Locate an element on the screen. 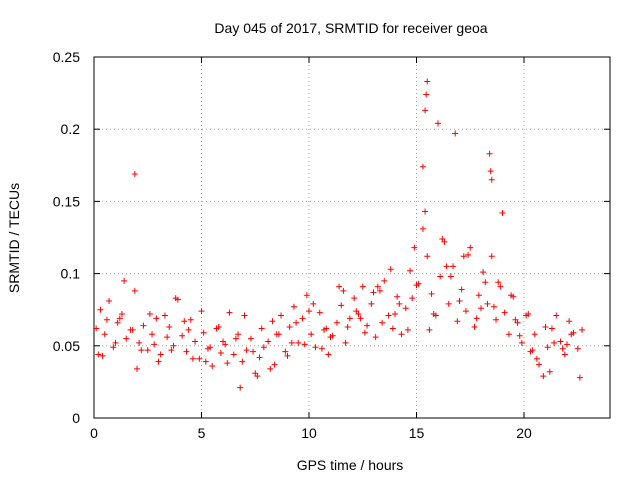 This screenshot has height=480, width=640. y-tick-label: 0.1 is located at coordinates (71, 274).